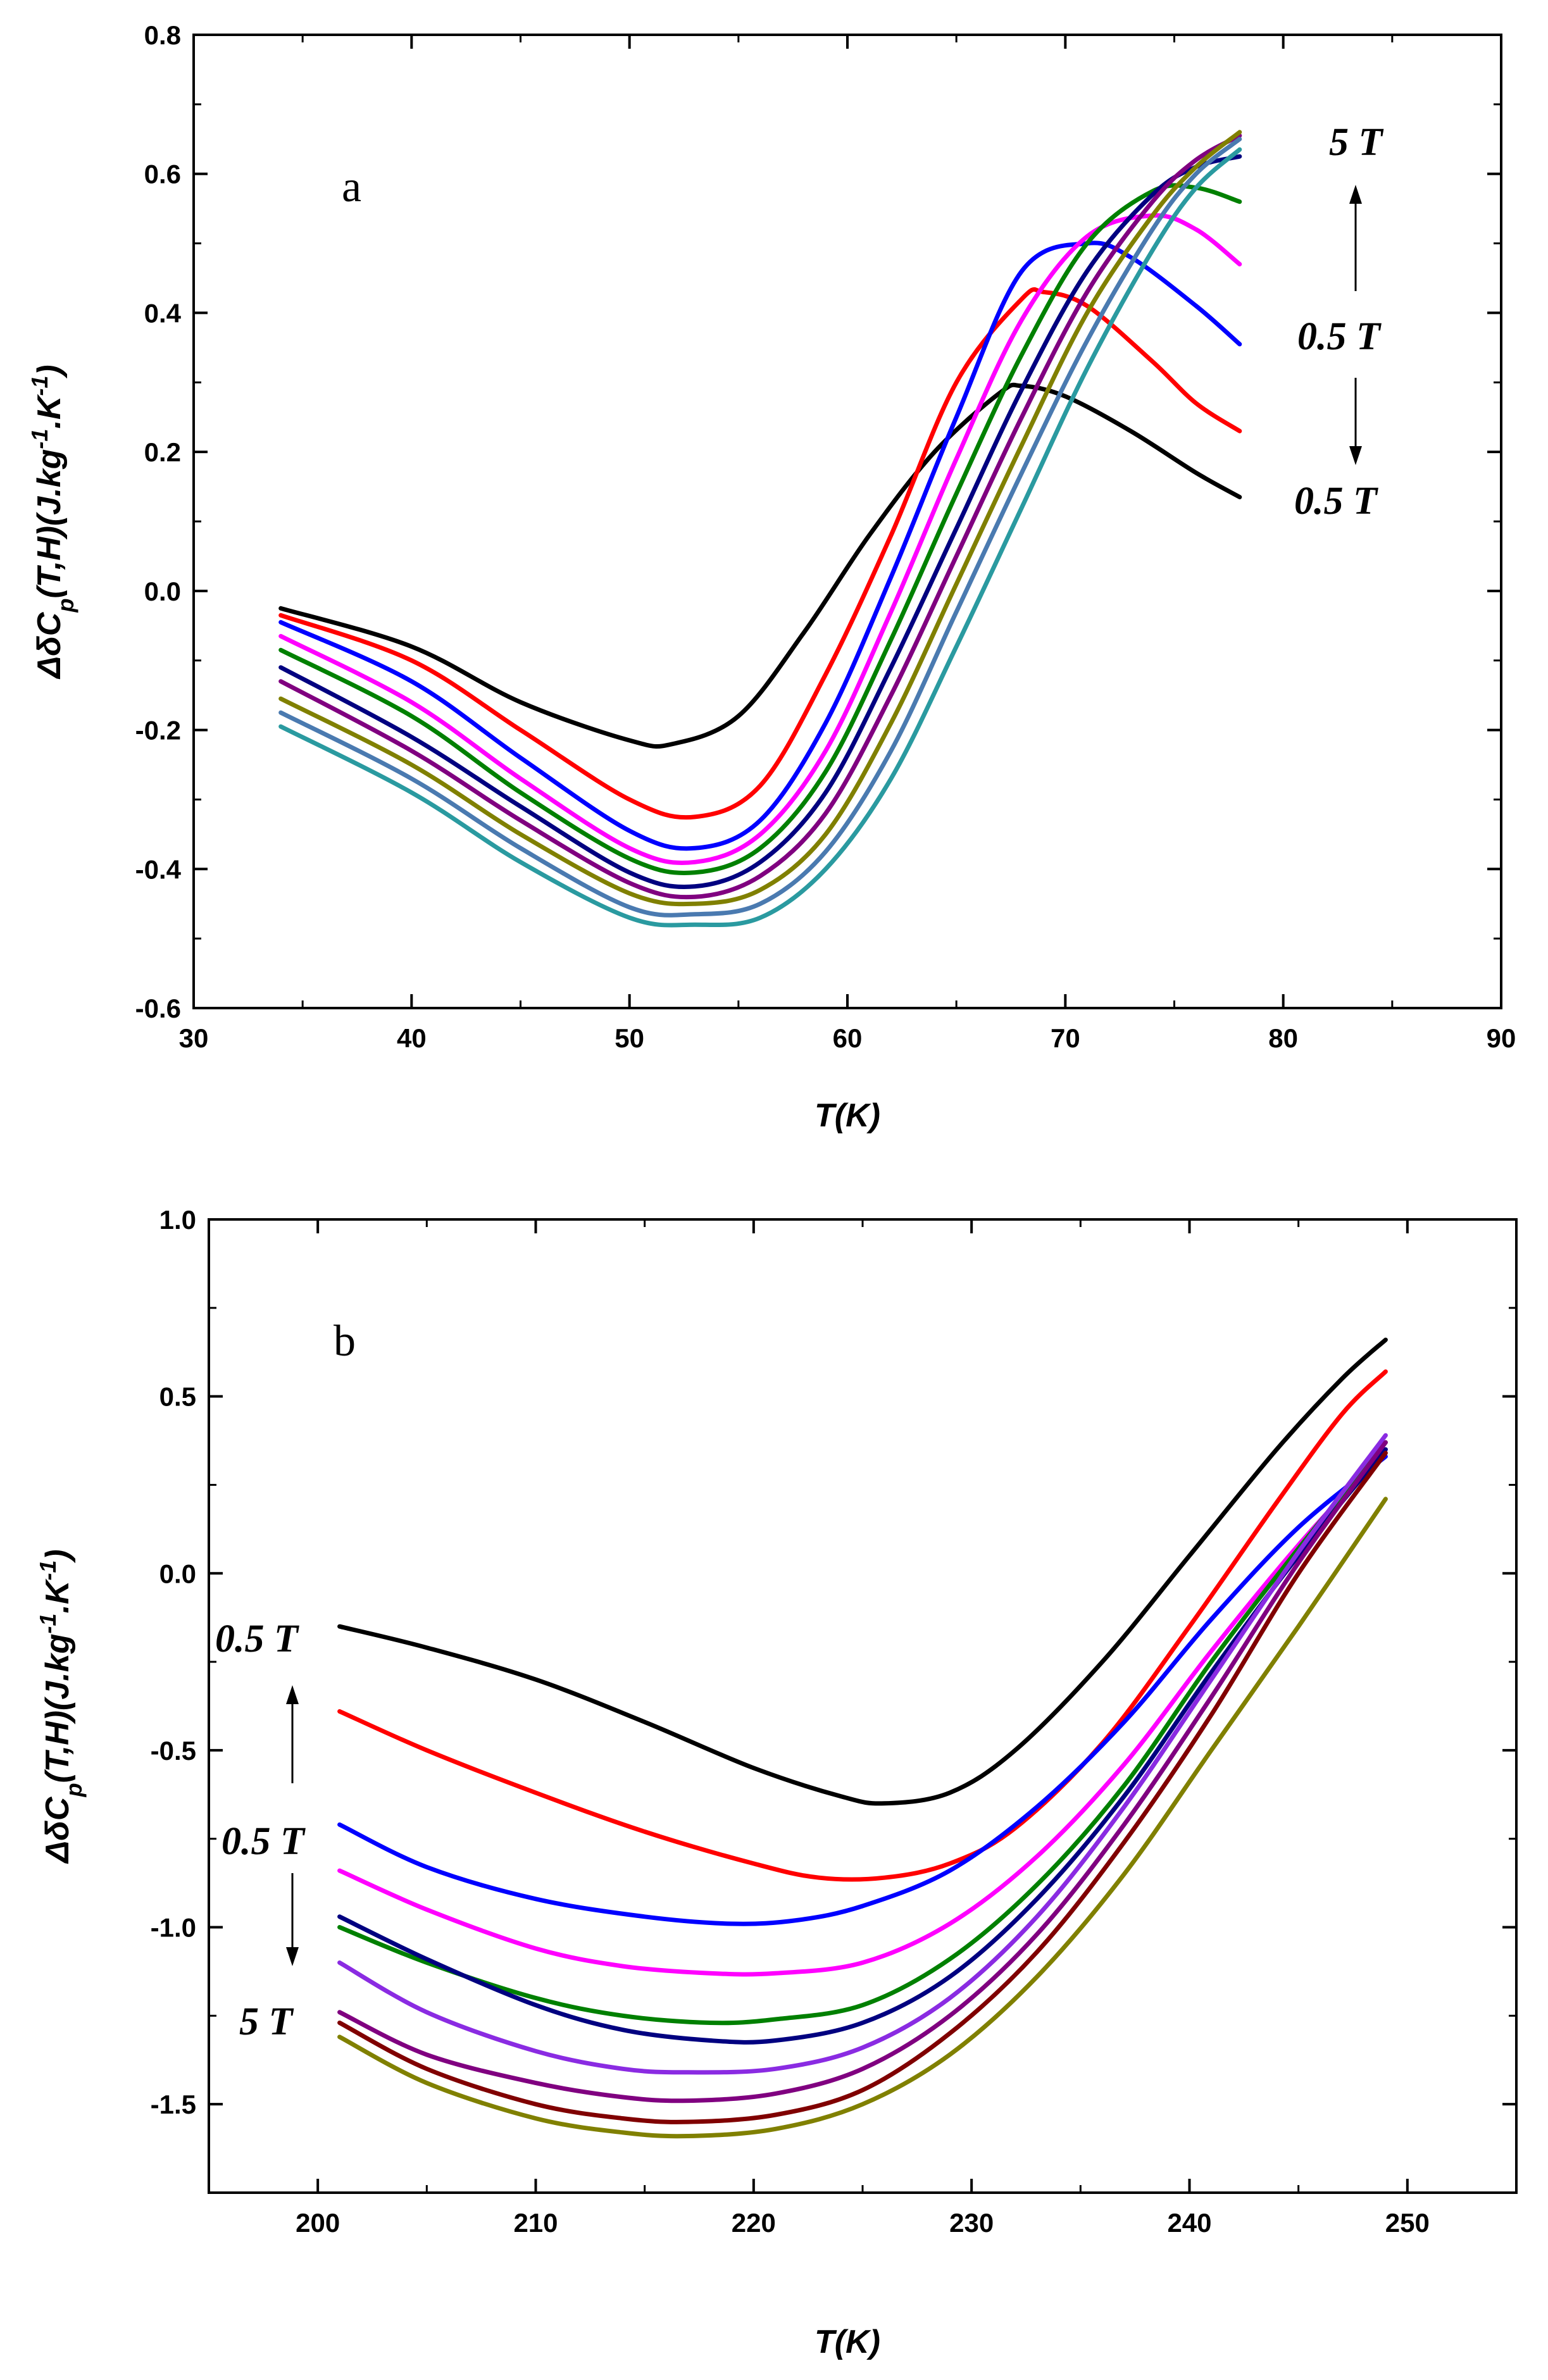 The width and height of the screenshot is (1548, 2380). Describe the element at coordinates (173, 1928) in the screenshot. I see `y-tick-label-b: -1.0` at that location.